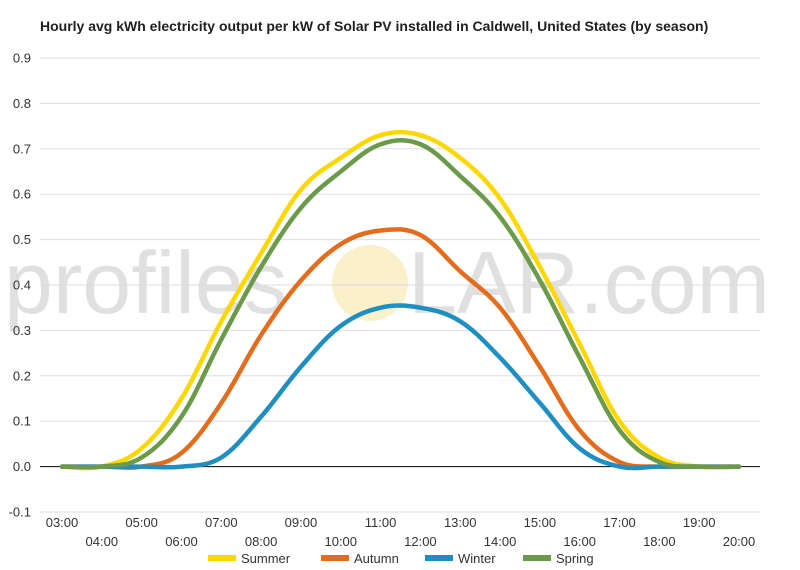 Image resolution: width=800 pixels, height=570 pixels. Describe the element at coordinates (477, 558) in the screenshot. I see `legend-label-winter: Winter` at that location.